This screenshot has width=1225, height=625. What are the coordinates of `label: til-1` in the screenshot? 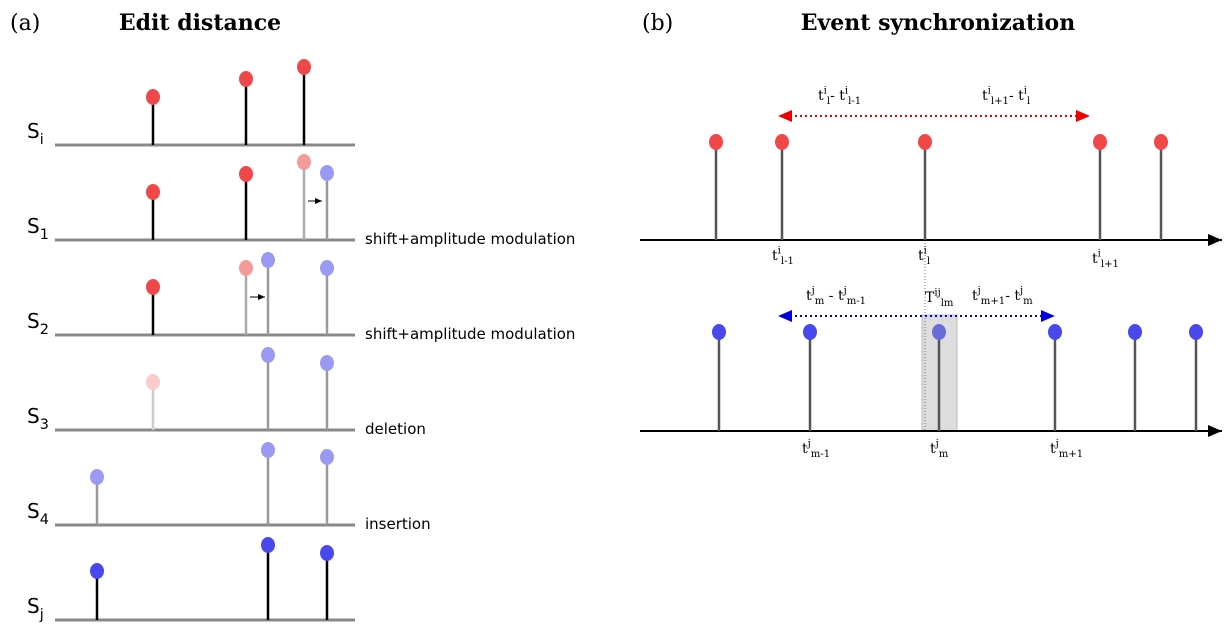 It's located at (783, 257).